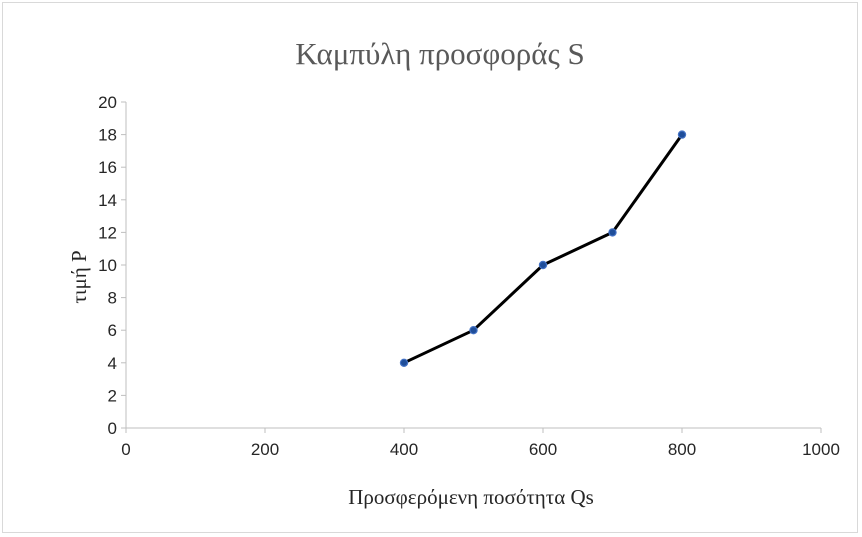 The image size is (862, 537). What do you see at coordinates (107, 232) in the screenshot?
I see `y-tick-label: 12` at bounding box center [107, 232].